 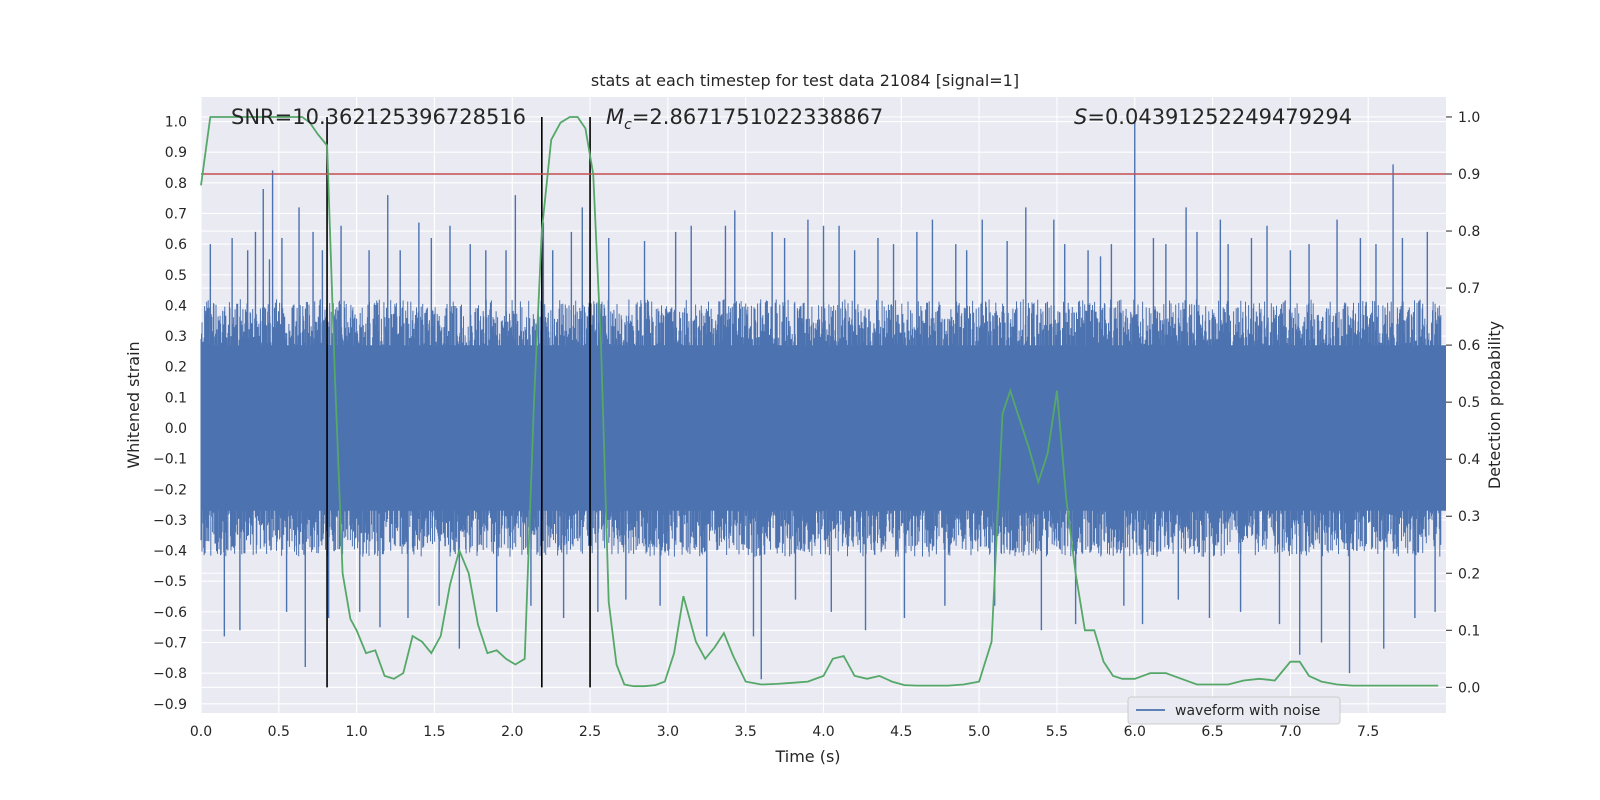 I want to click on legend: waveform with noise, so click(x=1234, y=710).